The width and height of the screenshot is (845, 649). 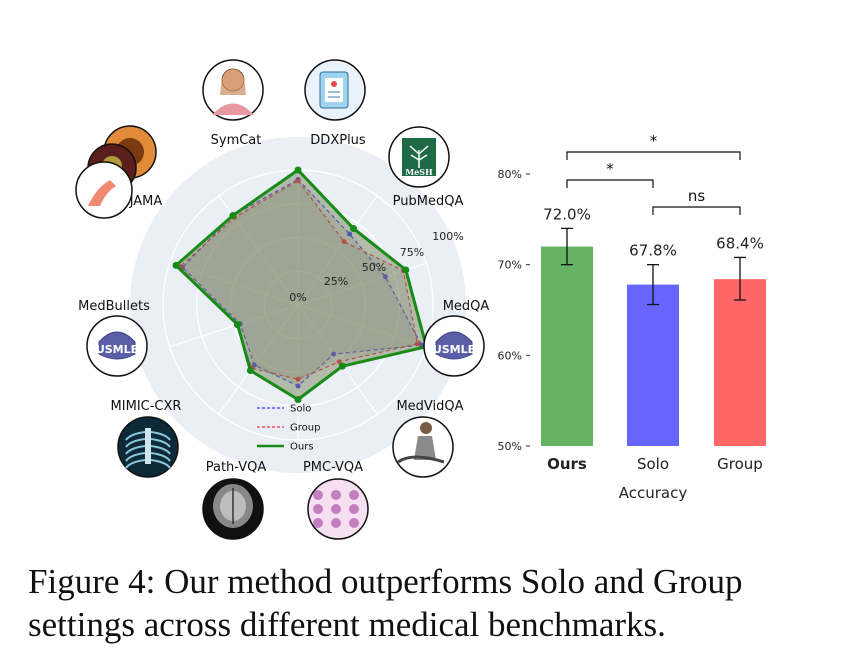 I want to click on radar-axis-label: PMC-VQA, so click(x=333, y=467).